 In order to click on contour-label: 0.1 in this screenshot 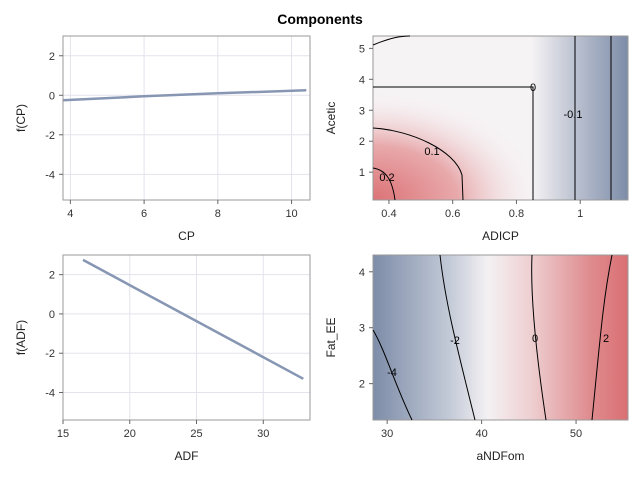, I will do `click(431, 152)`.